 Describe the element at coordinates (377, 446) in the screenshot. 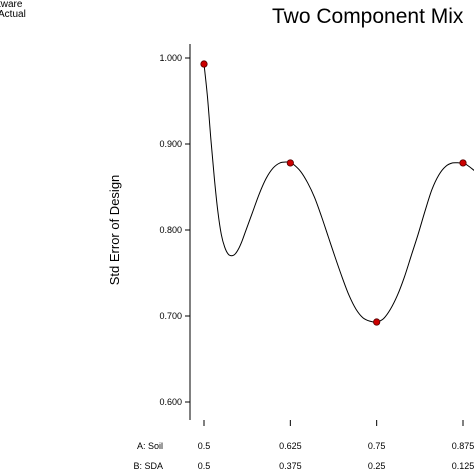

I see `x-tick-label: 0.75` at that location.